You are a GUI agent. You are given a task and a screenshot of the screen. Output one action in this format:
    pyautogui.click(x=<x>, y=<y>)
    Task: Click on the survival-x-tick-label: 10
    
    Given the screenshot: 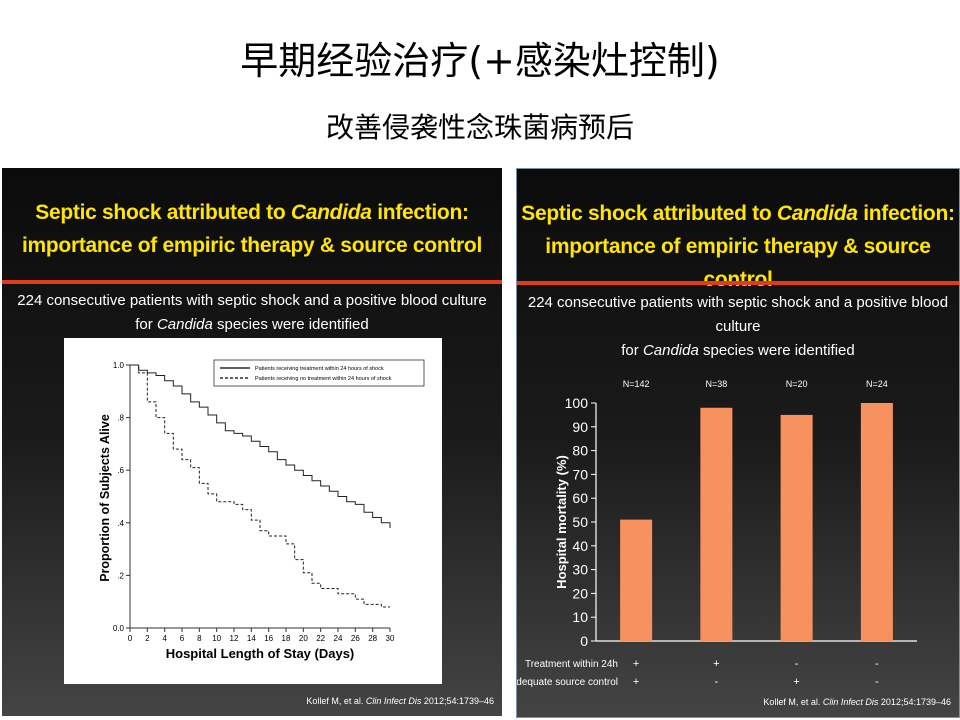 What is the action you would take?
    pyautogui.click(x=216, y=638)
    